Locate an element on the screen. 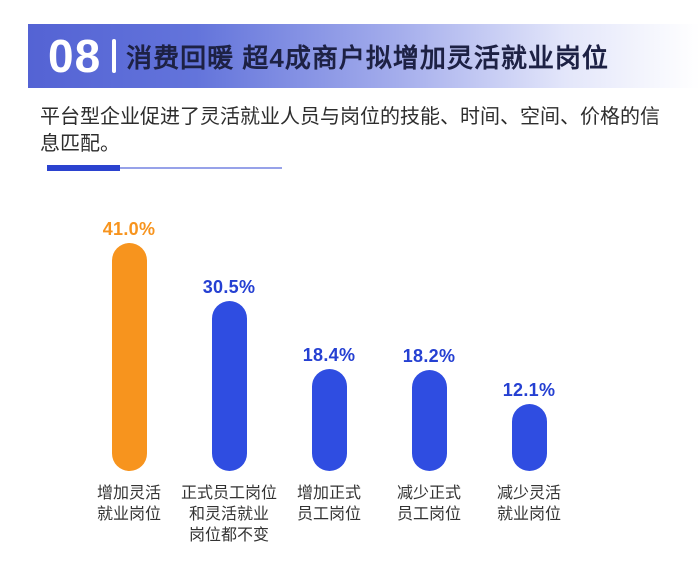  bar-category-line: 减少灵活 is located at coordinates (528, 493).